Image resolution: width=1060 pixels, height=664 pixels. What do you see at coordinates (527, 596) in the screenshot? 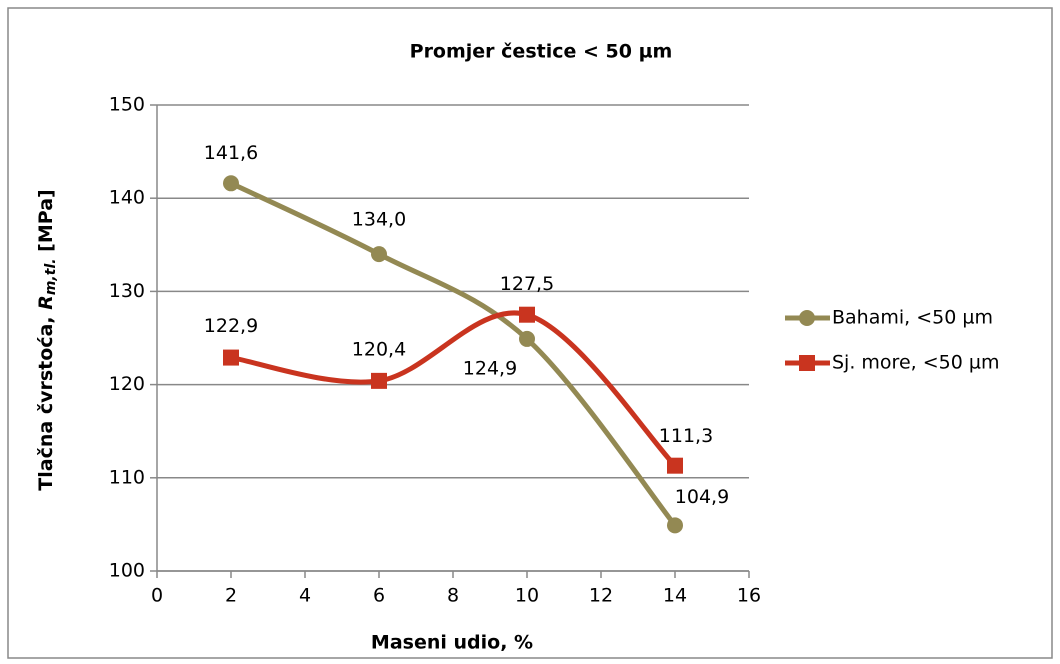
I see `x-tick-label: 10` at bounding box center [527, 596].